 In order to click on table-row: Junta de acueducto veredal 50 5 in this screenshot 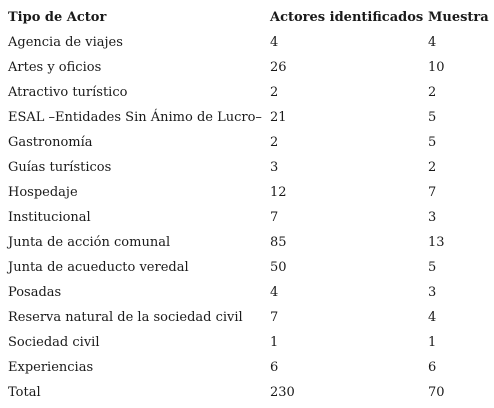, I will do `click(247, 267)`.